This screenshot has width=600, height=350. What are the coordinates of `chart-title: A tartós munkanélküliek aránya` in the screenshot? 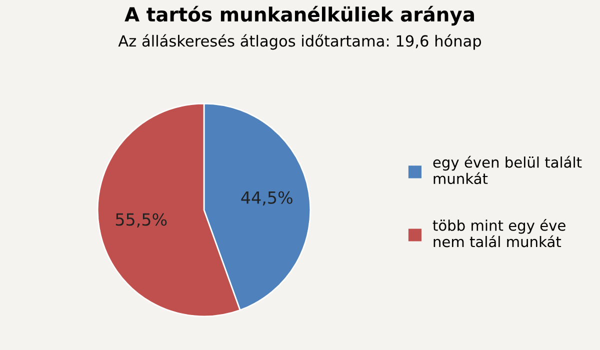 It's located at (299, 16).